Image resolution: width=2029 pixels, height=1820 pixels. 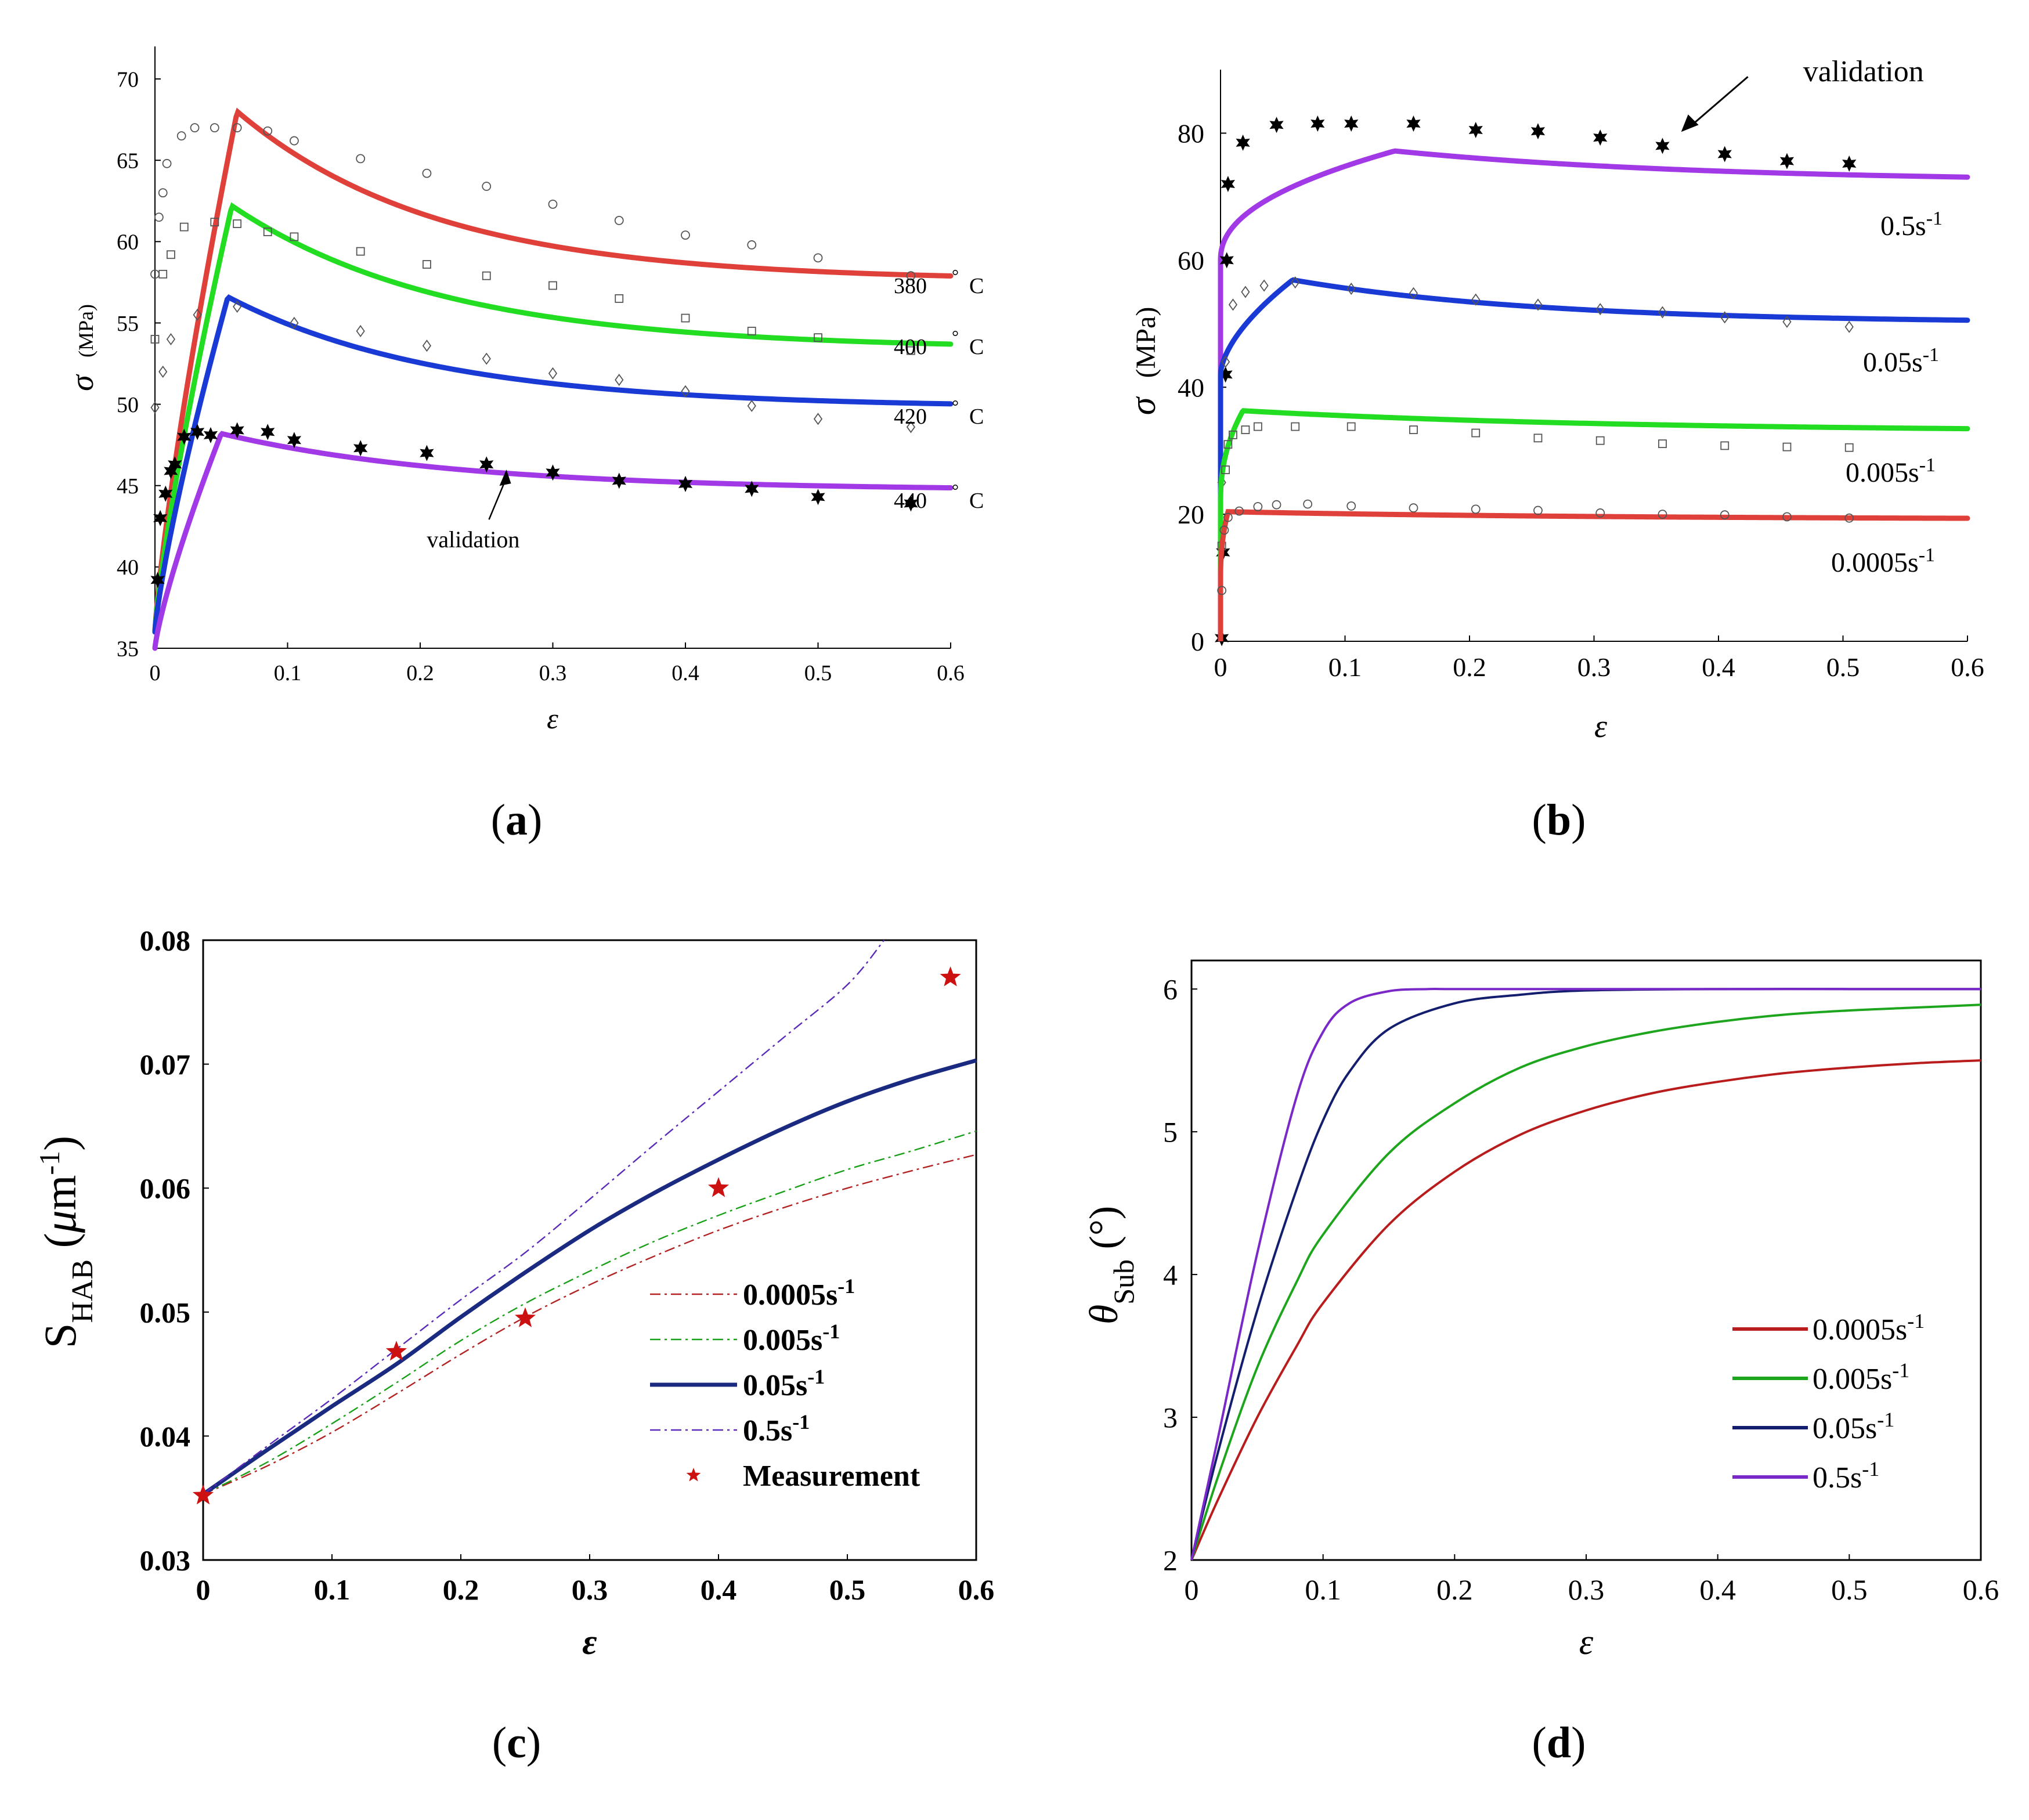 What do you see at coordinates (1191, 388) in the screenshot?
I see `panel-b-y-tick-label: 40` at bounding box center [1191, 388].